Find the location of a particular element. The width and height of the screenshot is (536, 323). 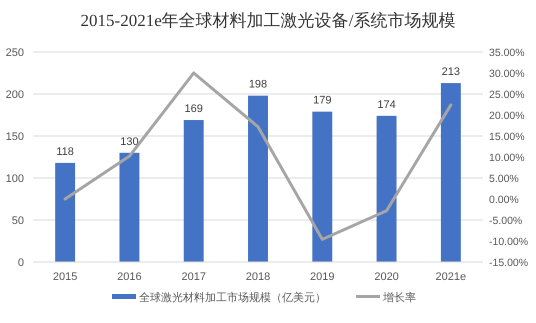

y2-tick-label: 30.00% is located at coordinates (507, 74).